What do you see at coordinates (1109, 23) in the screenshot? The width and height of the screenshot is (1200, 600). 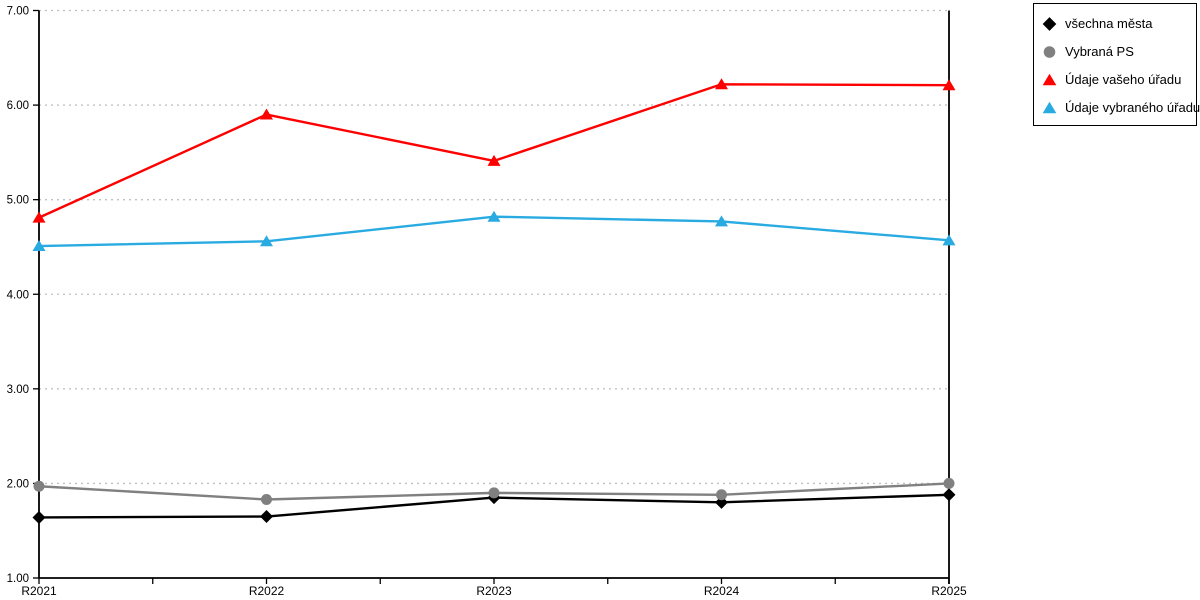 I see `legend-label: všechna města` at bounding box center [1109, 23].